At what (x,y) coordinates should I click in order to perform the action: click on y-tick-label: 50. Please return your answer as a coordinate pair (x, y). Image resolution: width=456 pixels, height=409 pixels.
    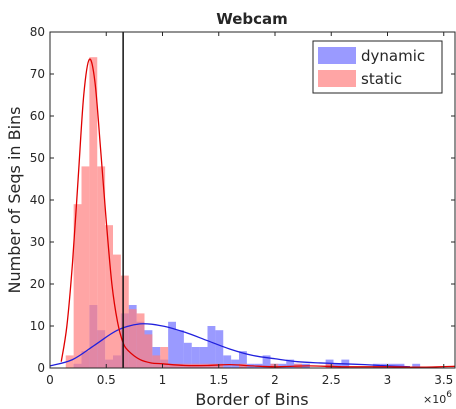
    Looking at the image, I should click on (37, 158).